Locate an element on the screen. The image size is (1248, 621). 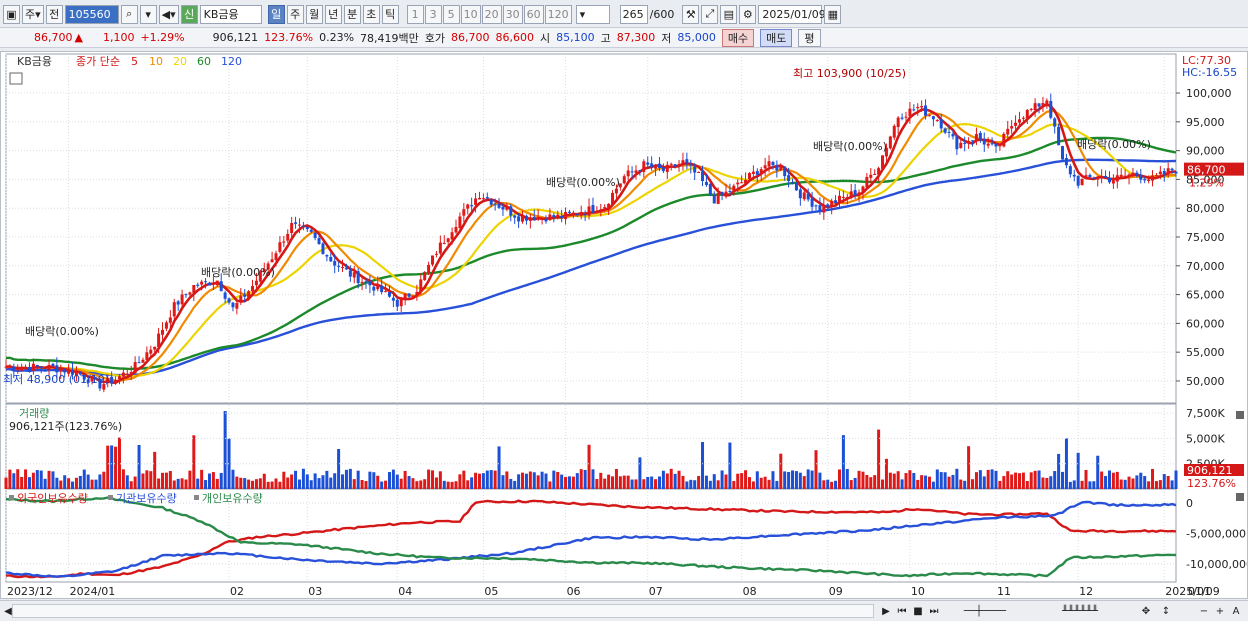
interval-button-60: 60 is located at coordinates (533, 14).